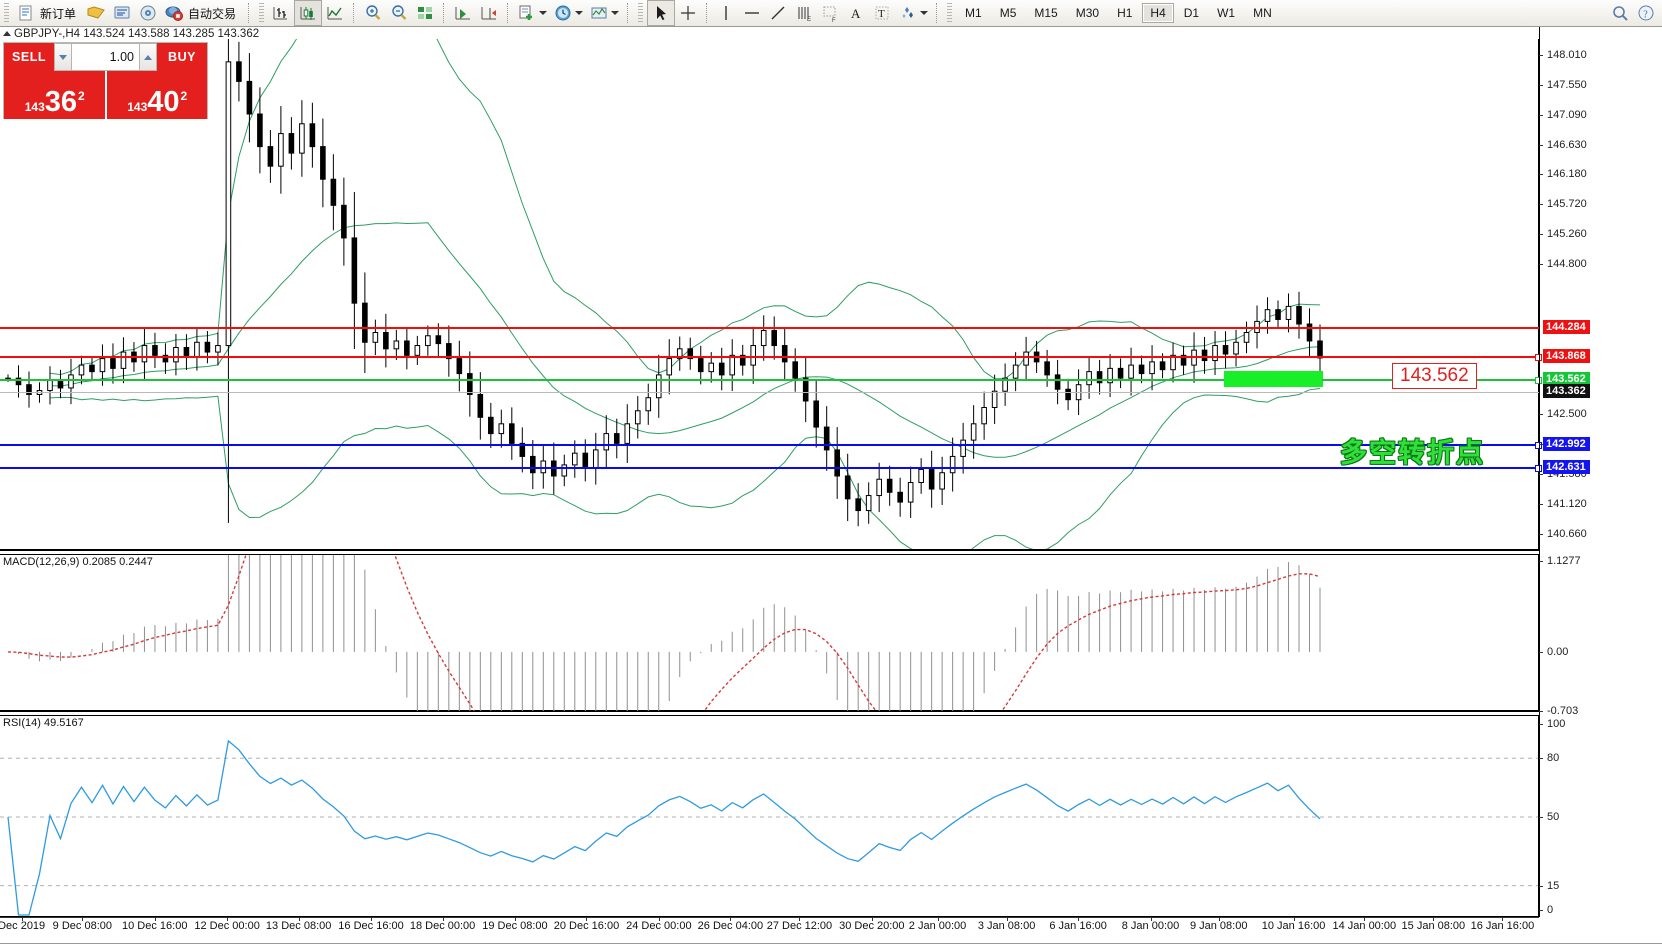 The height and width of the screenshot is (952, 1662). What do you see at coordinates (752, 13) in the screenshot?
I see `hline-button` at bounding box center [752, 13].